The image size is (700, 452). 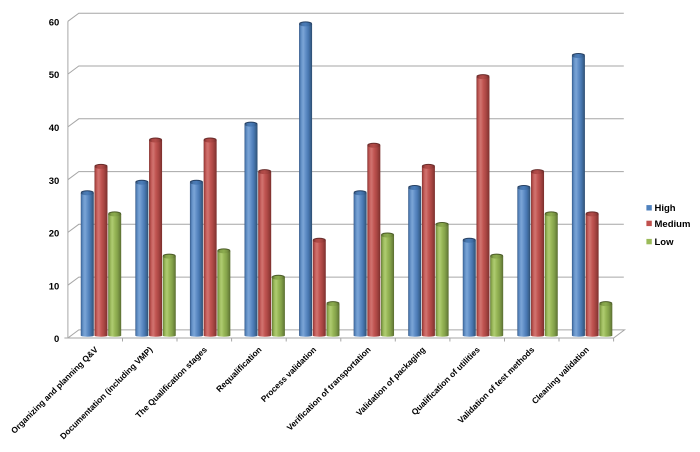 I want to click on svg-text: 20, so click(x=54, y=234).